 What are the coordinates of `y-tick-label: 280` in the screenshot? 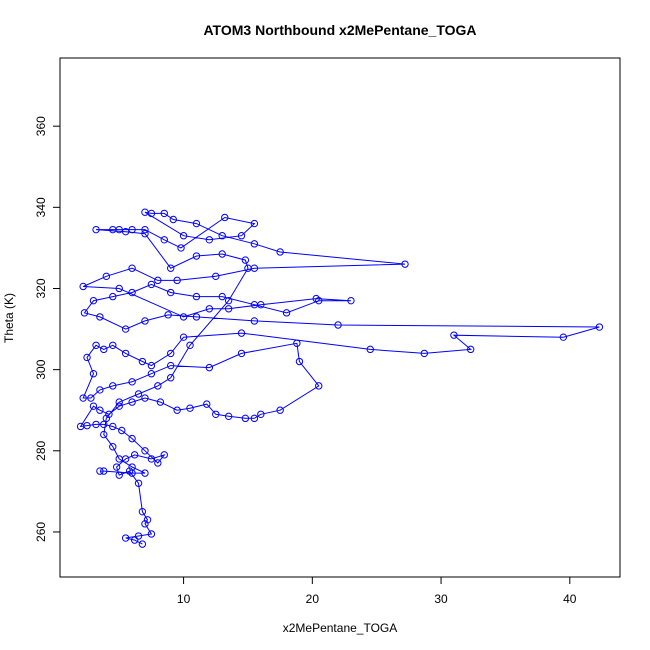 It's located at (41, 450).